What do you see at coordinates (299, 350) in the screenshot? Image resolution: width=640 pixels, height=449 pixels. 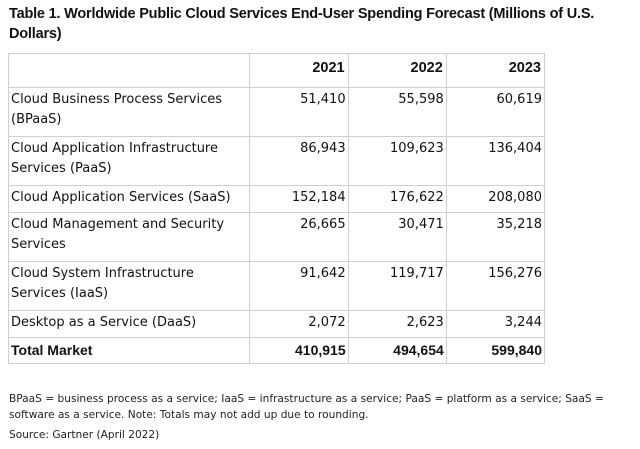 I see `total-value-cell: 410,915` at bounding box center [299, 350].